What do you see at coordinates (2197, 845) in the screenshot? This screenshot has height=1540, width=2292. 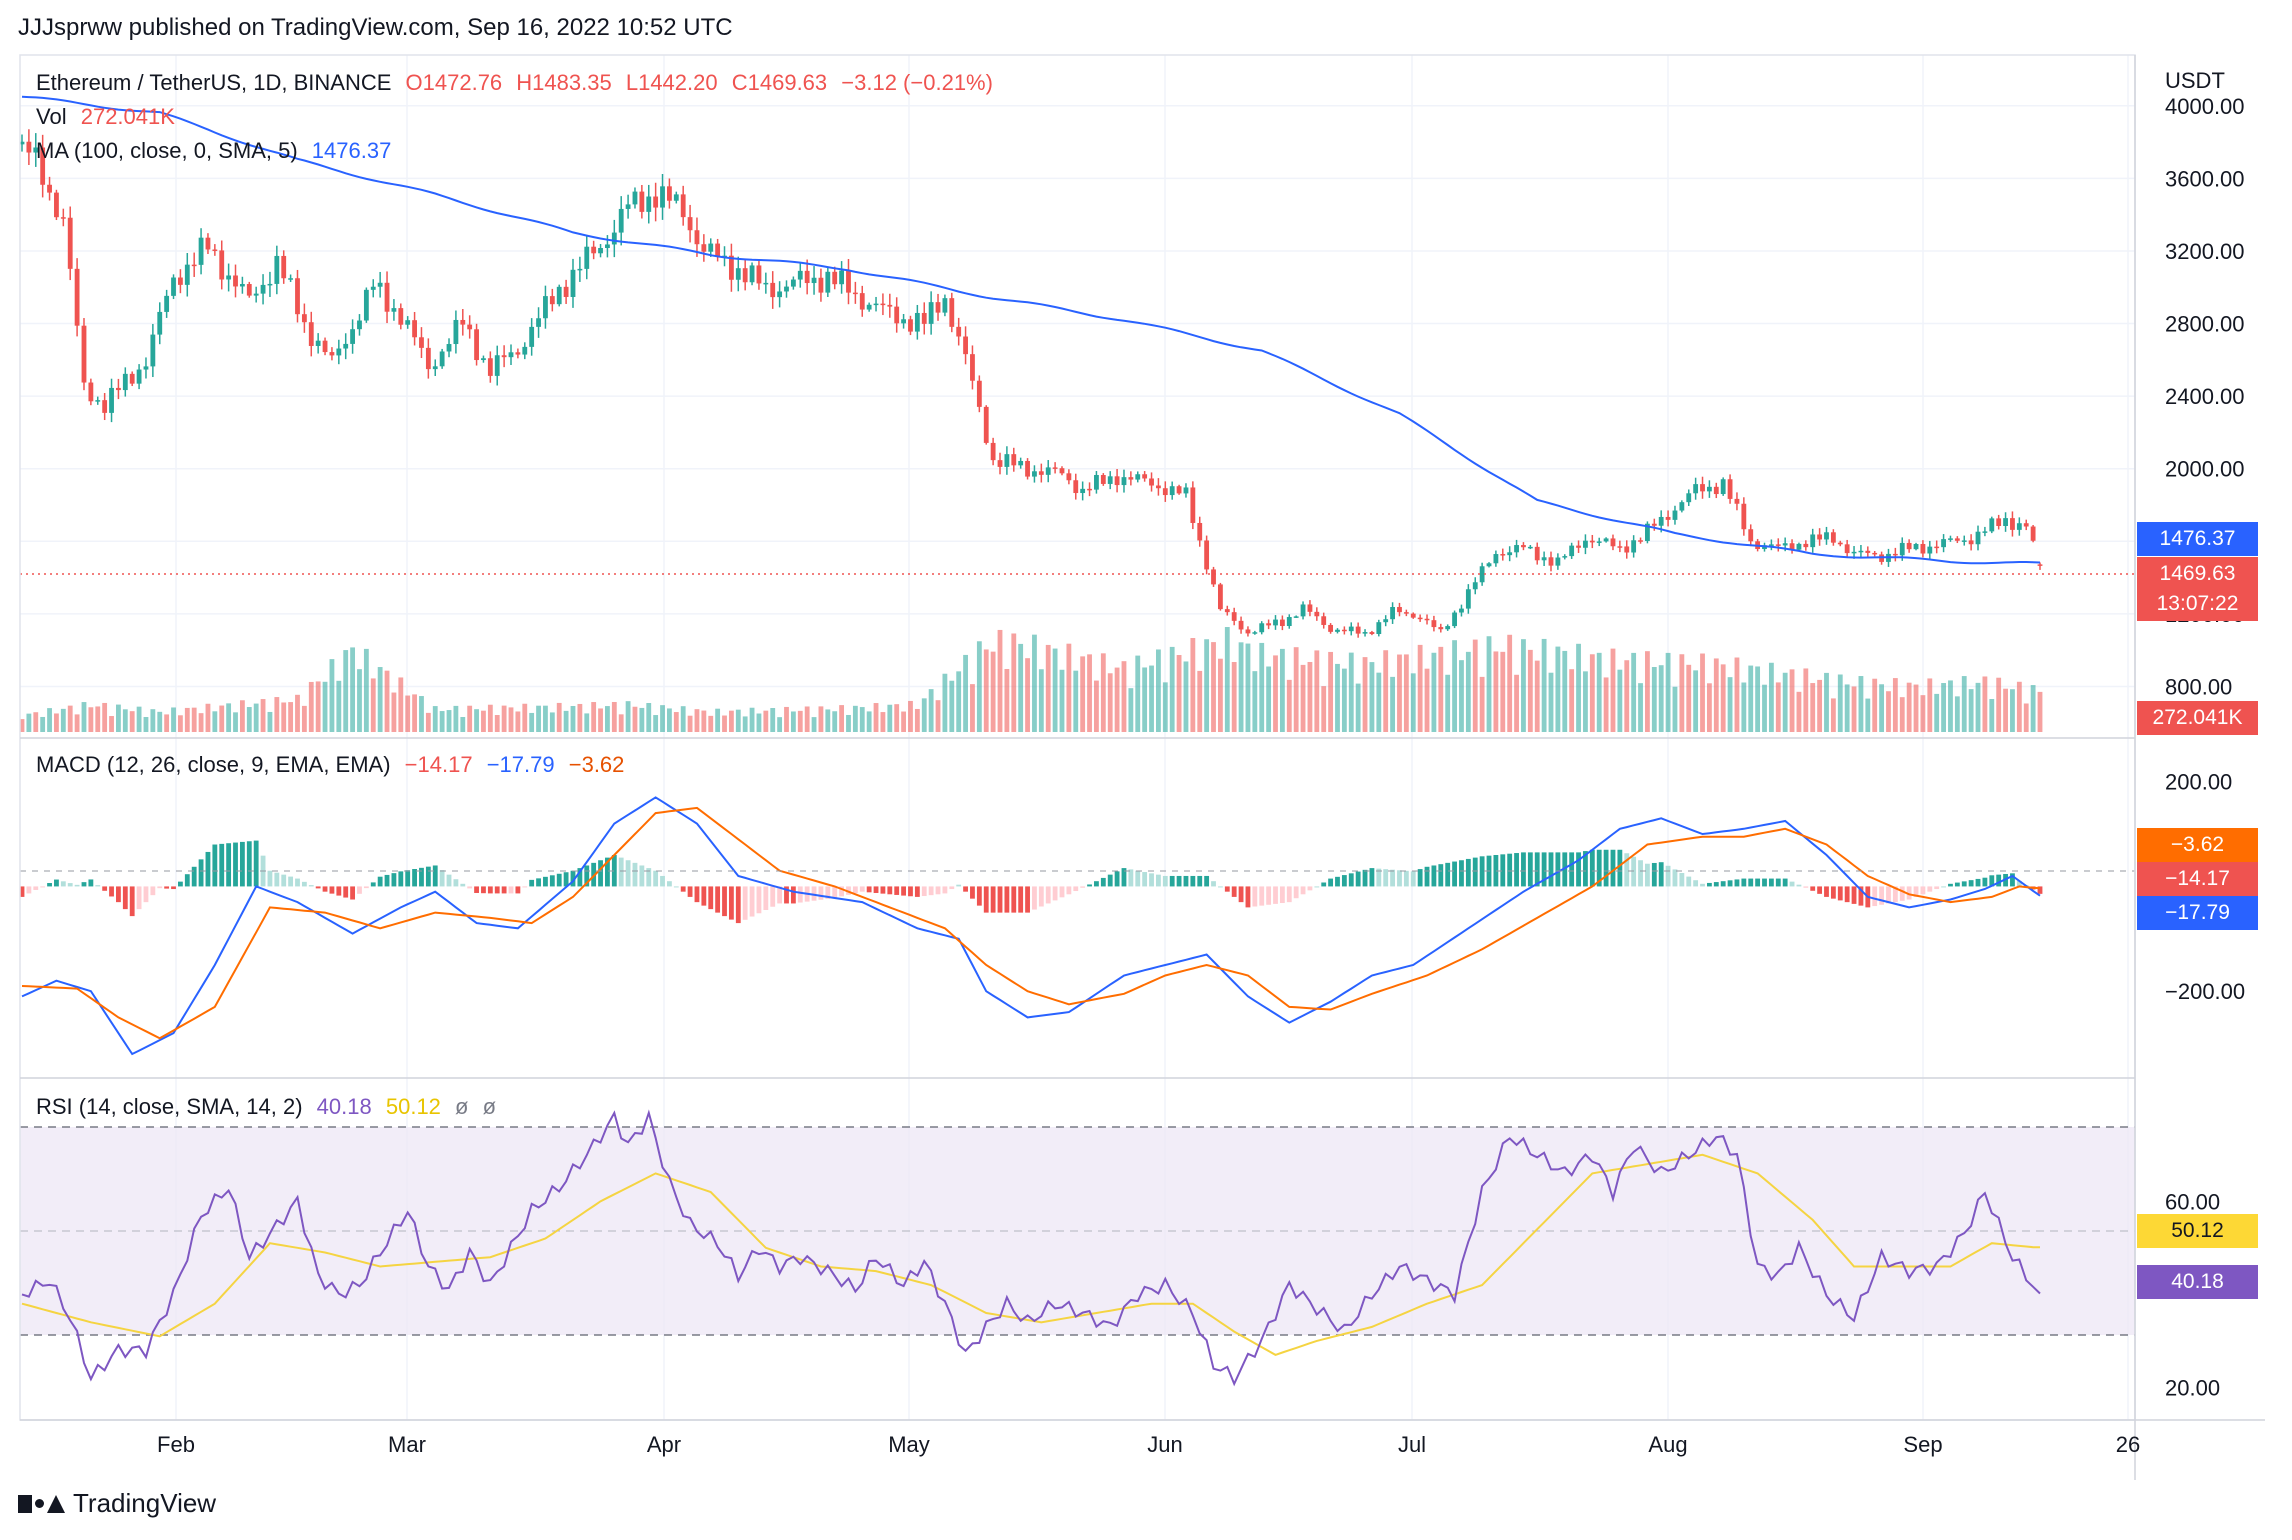 I see `macd-signal-tag: −3.62` at bounding box center [2197, 845].